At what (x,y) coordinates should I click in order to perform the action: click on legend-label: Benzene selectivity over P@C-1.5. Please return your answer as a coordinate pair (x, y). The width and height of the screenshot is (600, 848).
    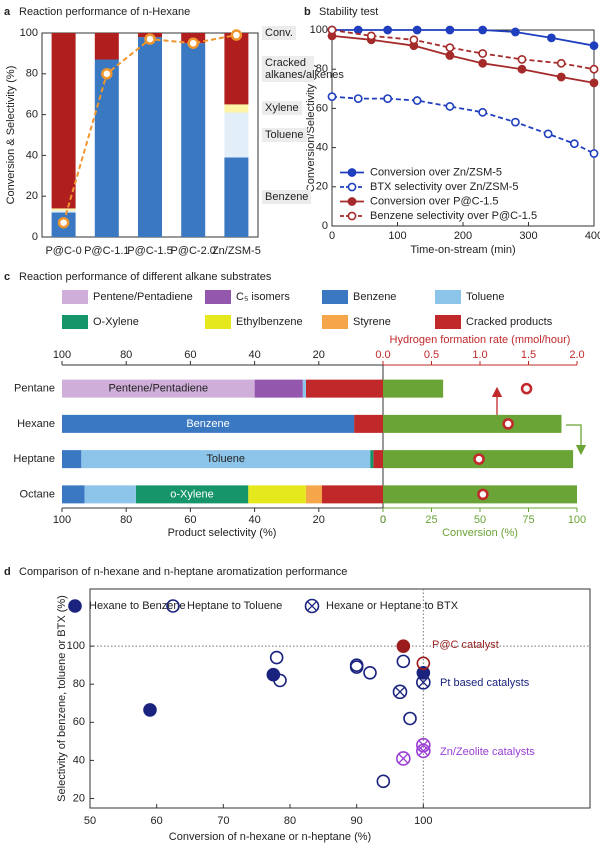
    Looking at the image, I should click on (453, 216).